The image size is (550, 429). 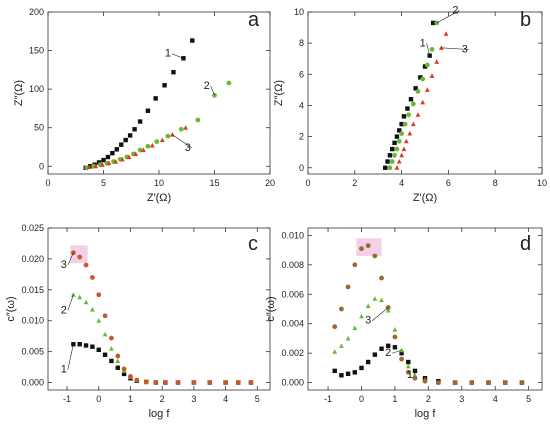 I want to click on y-tick-label: 0.005, so click(x=32, y=352).